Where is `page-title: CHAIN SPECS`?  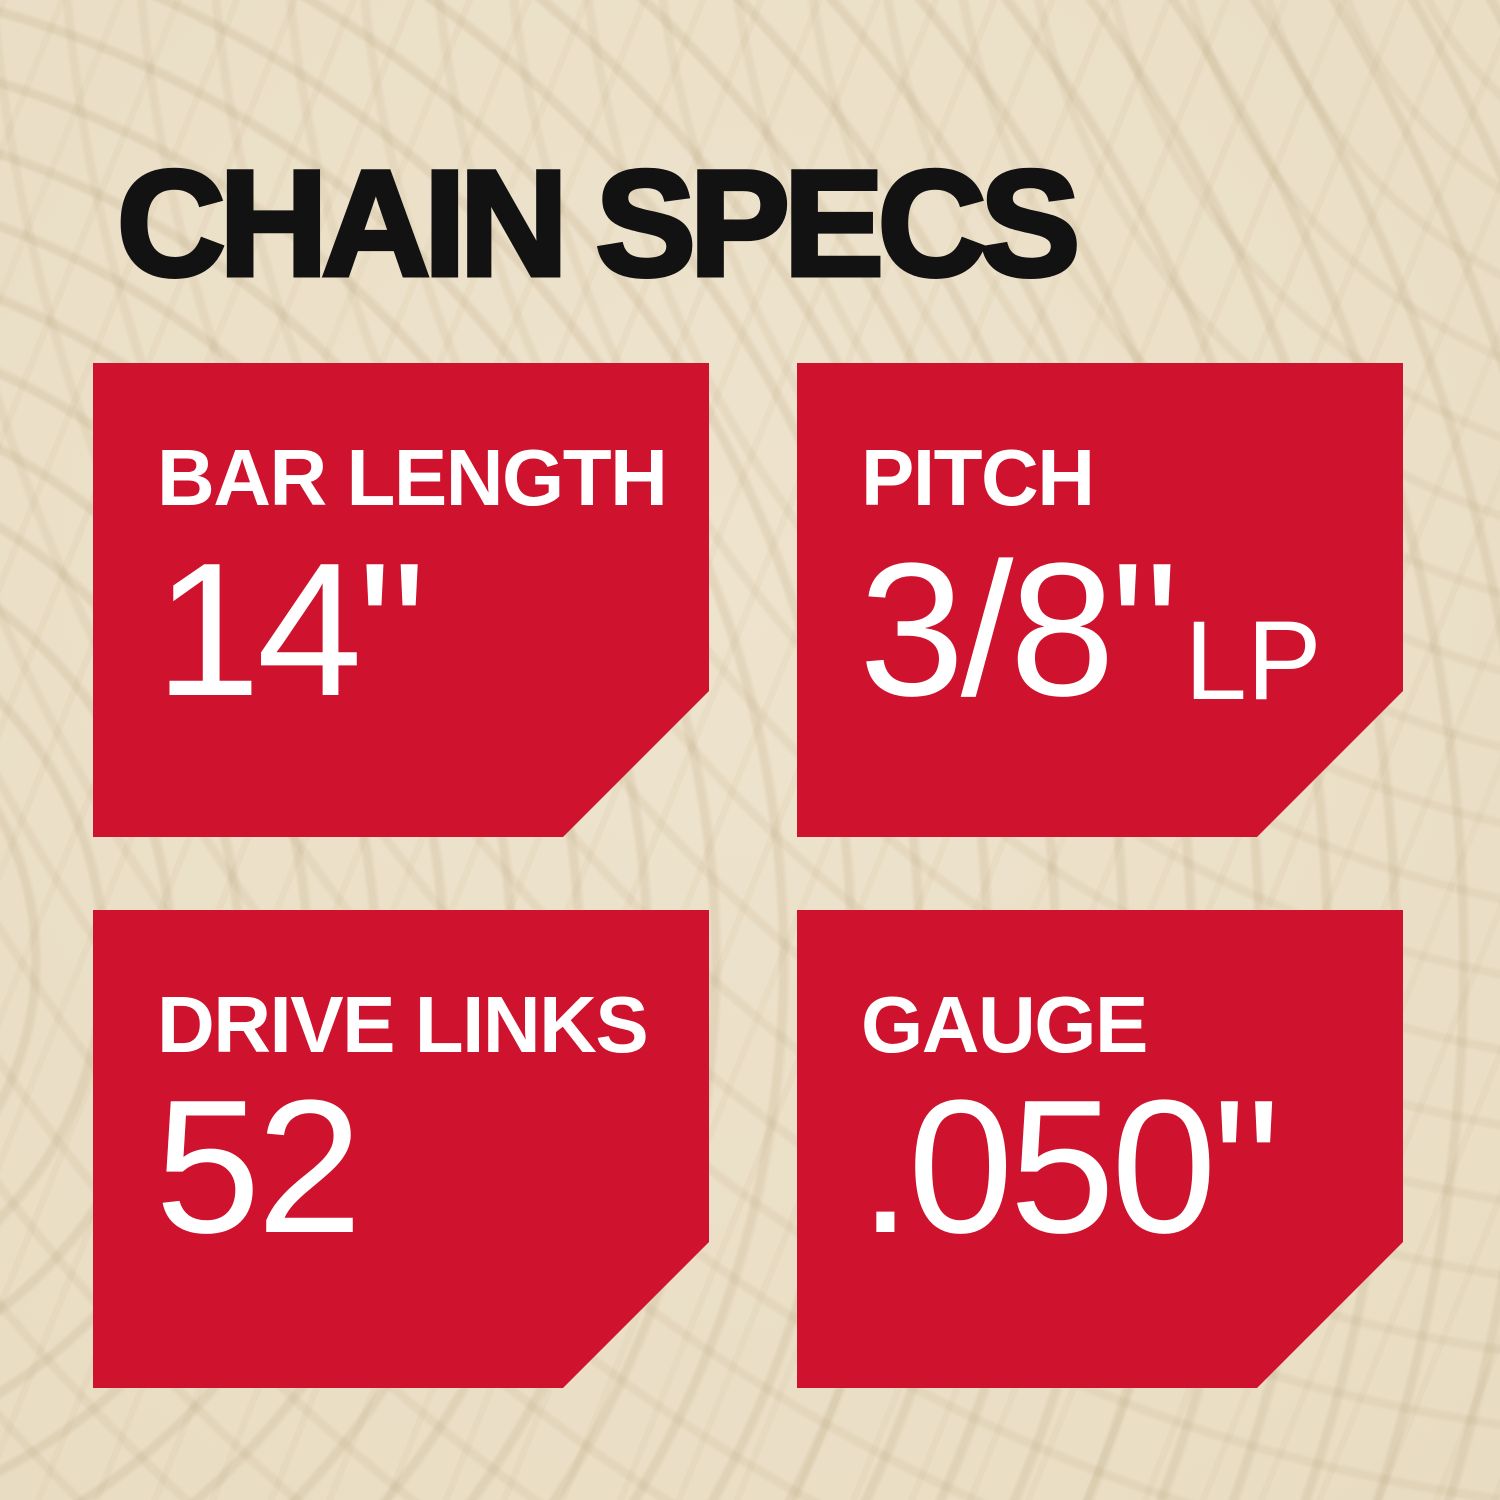
page-title: CHAIN SPECS is located at coordinates (598, 223).